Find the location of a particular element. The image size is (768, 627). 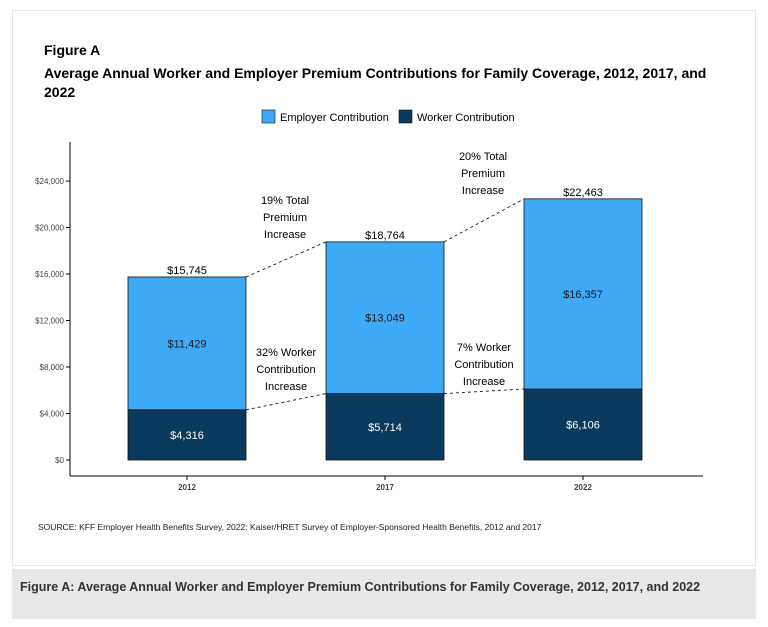

bar-employer-2022 is located at coordinates (583, 294).